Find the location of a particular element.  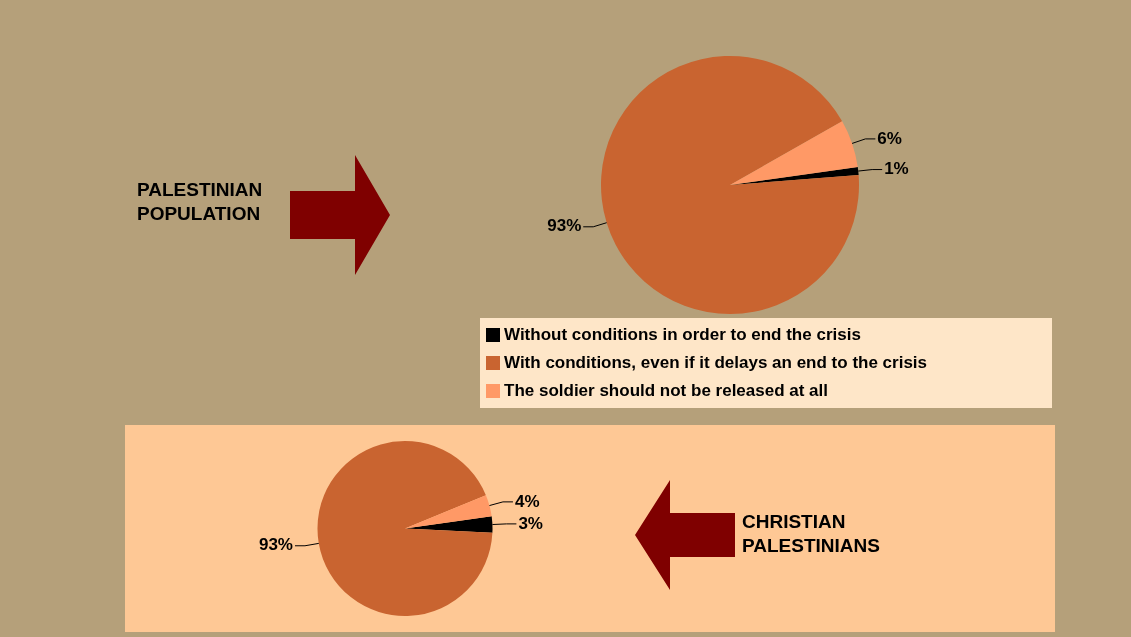

legend-label: Without conditions in order to end the crisis is located at coordinates (682, 335).